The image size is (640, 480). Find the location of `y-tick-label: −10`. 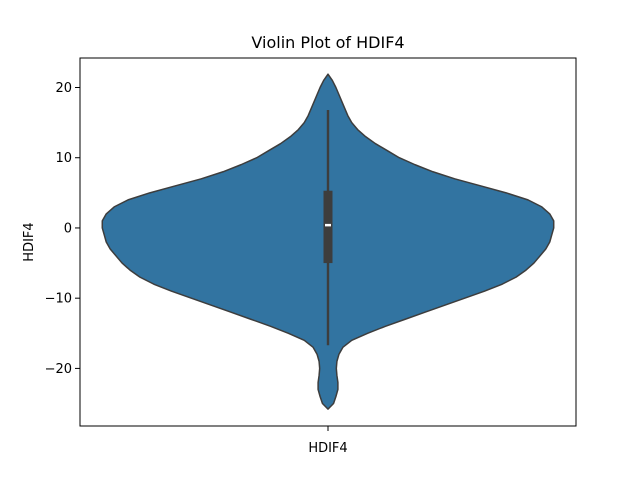

y-tick-label: −10 is located at coordinates (58, 299).